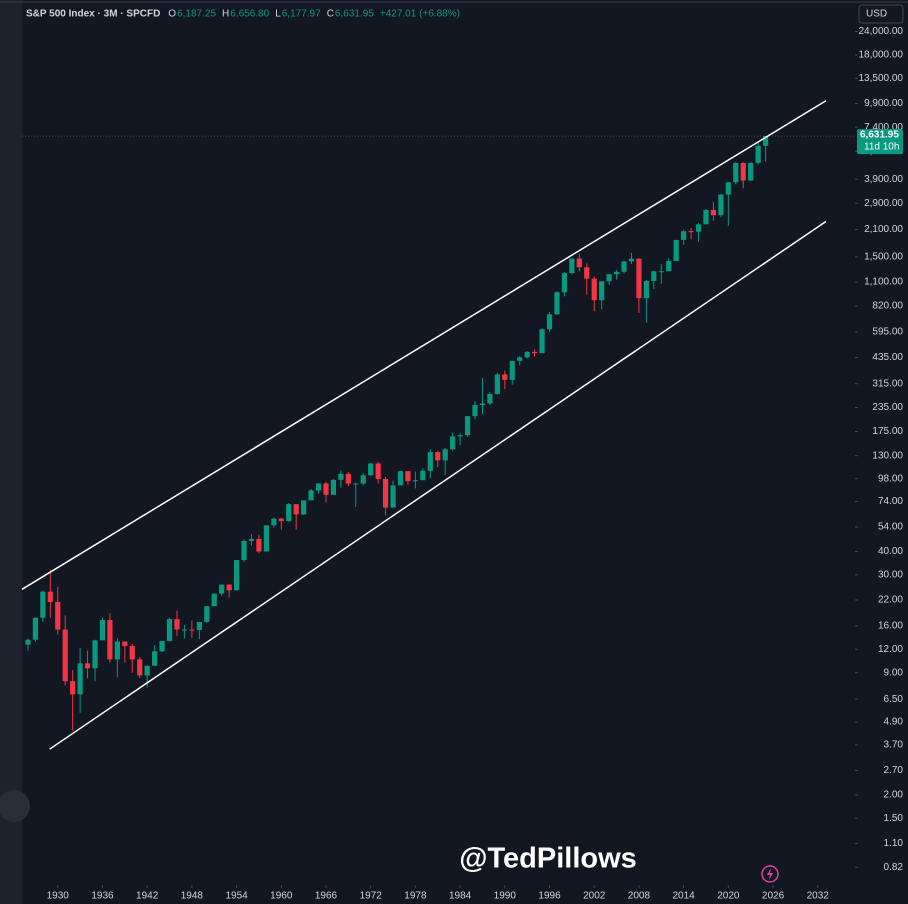 The width and height of the screenshot is (908, 904). I want to click on x-tick-label: 2026, so click(773, 896).